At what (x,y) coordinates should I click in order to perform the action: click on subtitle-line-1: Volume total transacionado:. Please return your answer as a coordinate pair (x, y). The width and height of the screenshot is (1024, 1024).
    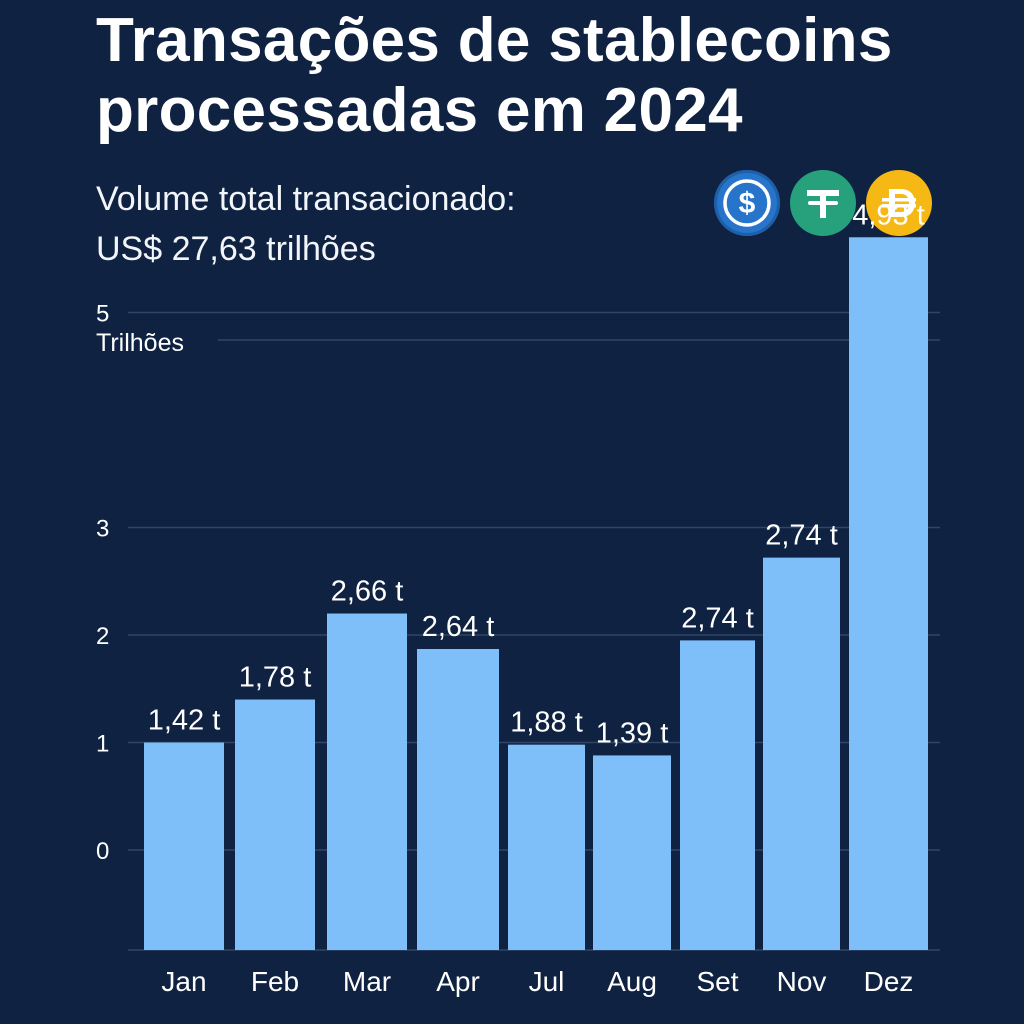
    Looking at the image, I should click on (306, 199).